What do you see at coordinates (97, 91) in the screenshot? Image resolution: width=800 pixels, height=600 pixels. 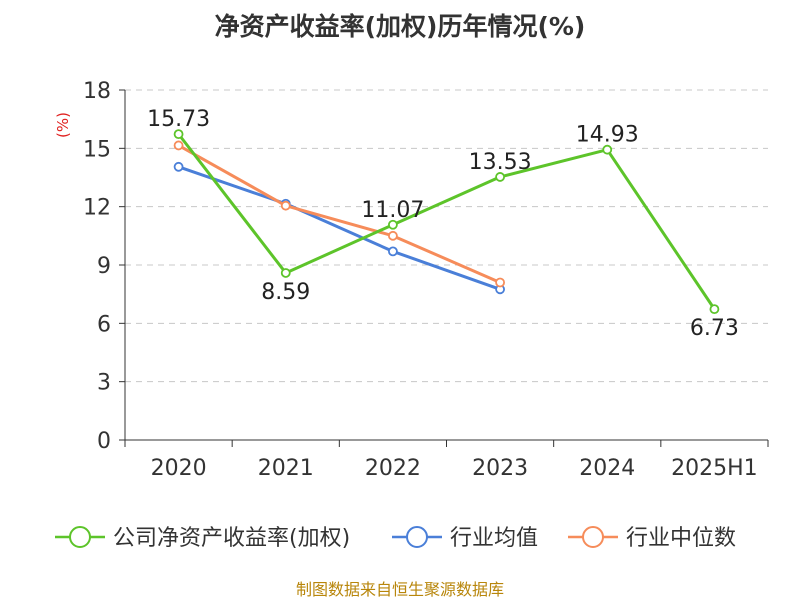 I see `y-tick-label: 18` at bounding box center [97, 91].